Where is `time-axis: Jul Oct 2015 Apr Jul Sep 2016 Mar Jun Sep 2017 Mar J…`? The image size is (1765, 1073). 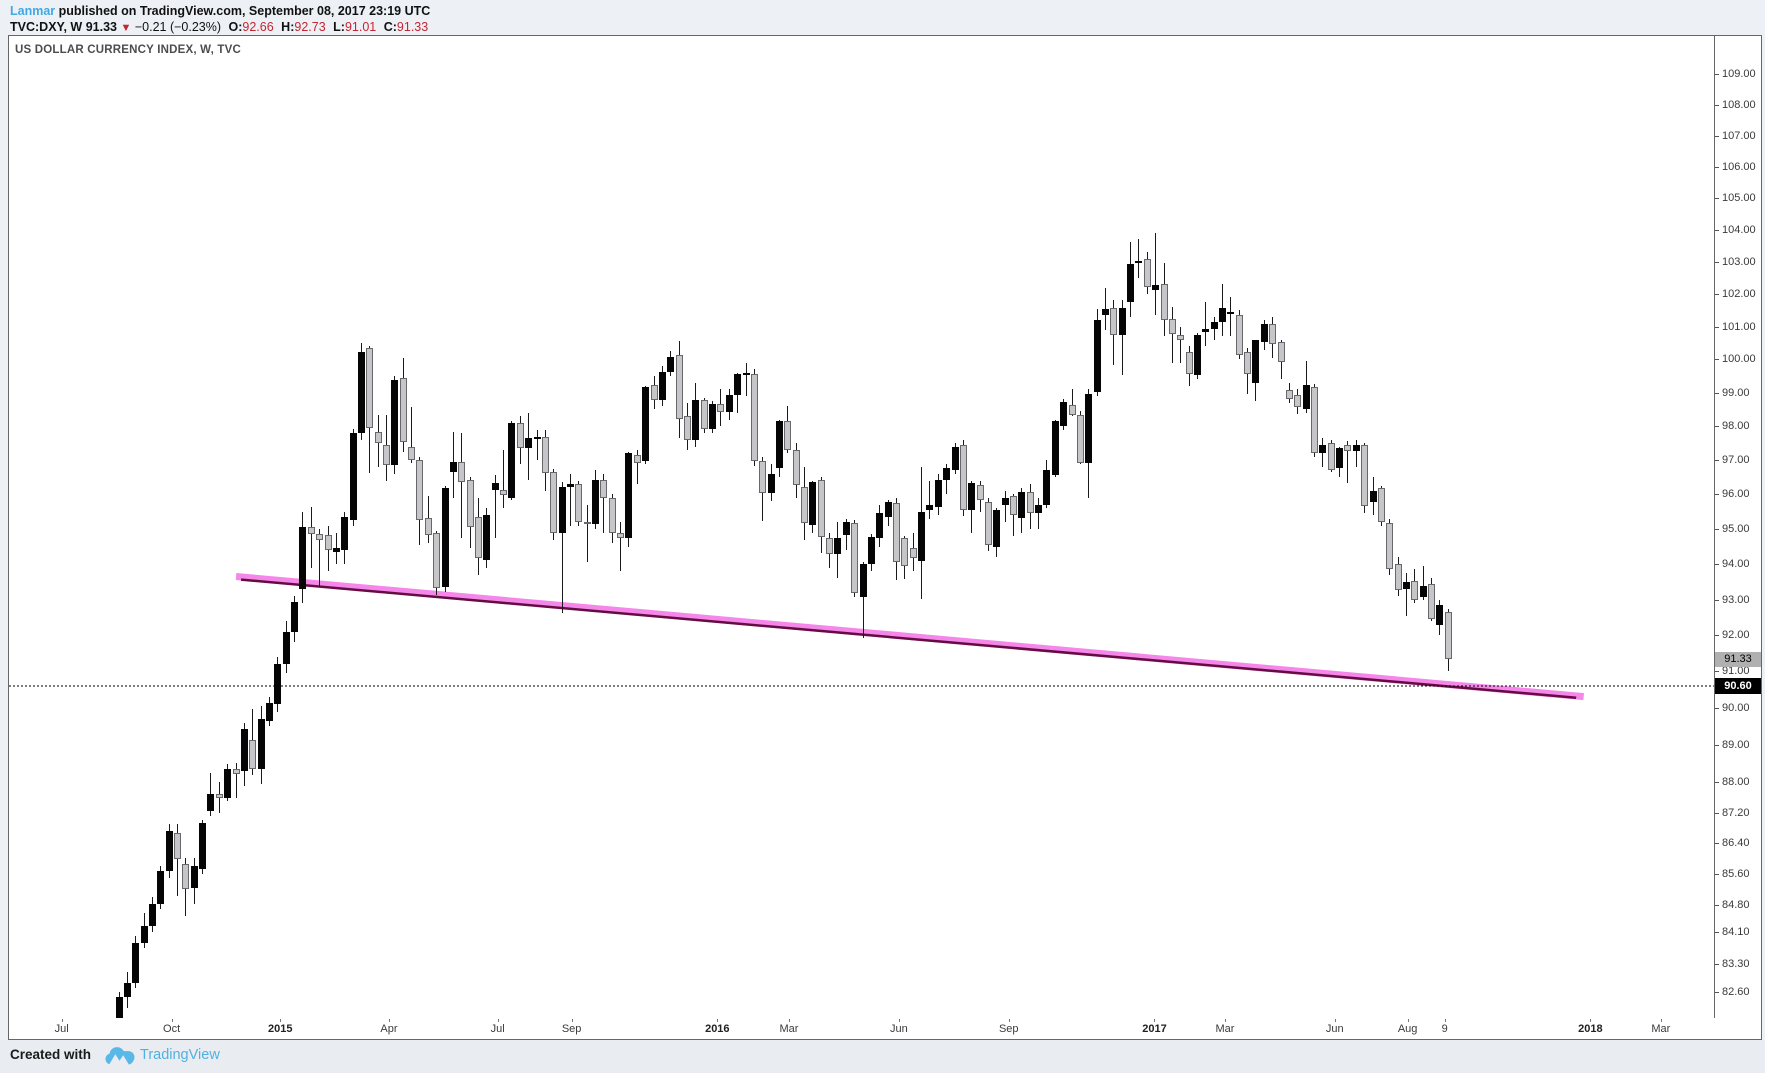
time-axis: Jul Oct 2015 Apr Jul Sep 2016 Mar Jun Sep 2017 Mar J… is located at coordinates (885, 1029).